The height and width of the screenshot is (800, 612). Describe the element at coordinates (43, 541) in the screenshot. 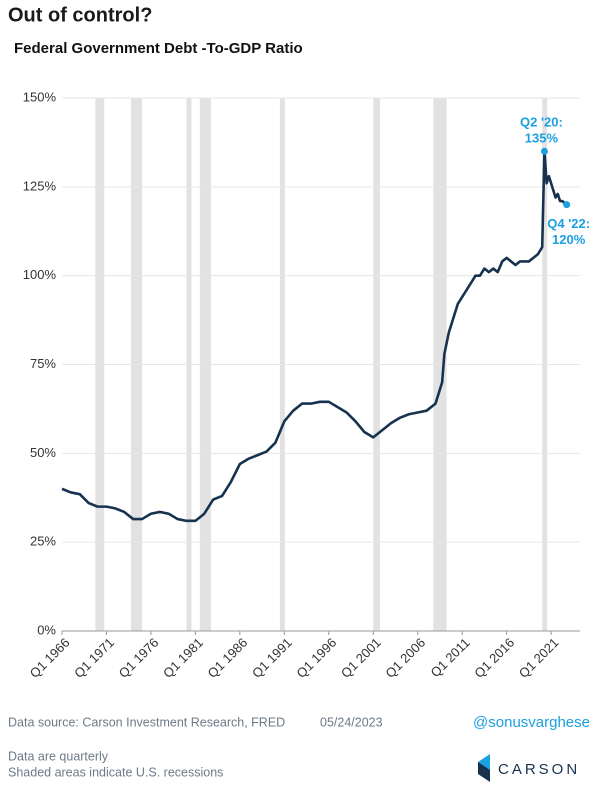

I see `y-tick-label: 25%` at that location.